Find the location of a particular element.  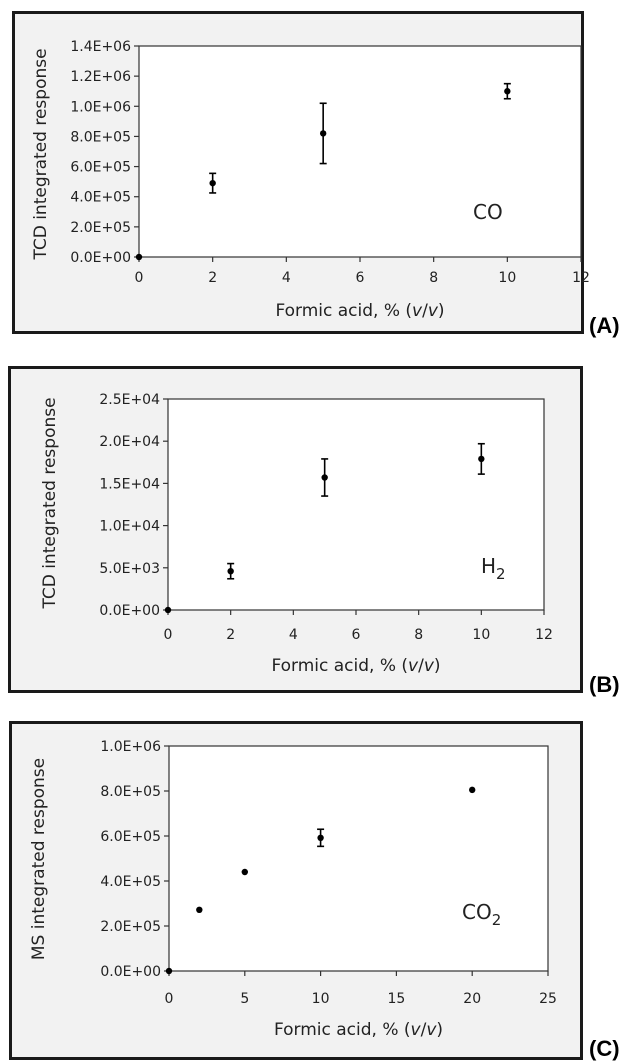

y-axis-title: MS integrated response is located at coordinates (39, 859).